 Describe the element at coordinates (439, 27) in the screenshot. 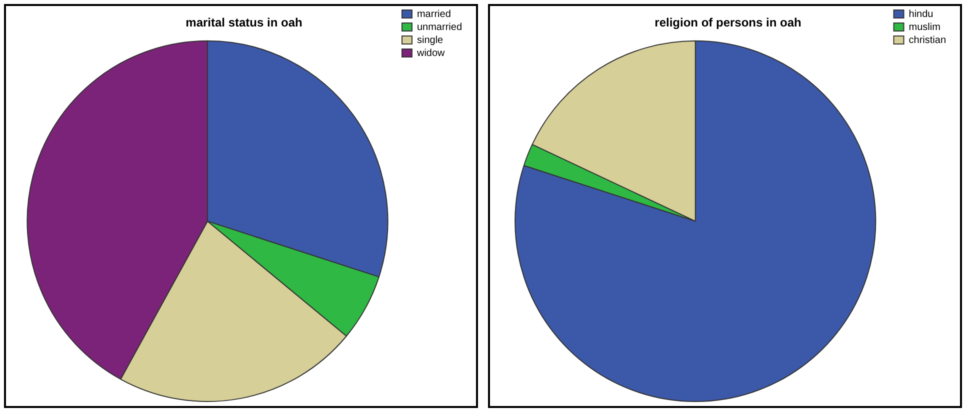

I see `legend-label: unmarried` at that location.